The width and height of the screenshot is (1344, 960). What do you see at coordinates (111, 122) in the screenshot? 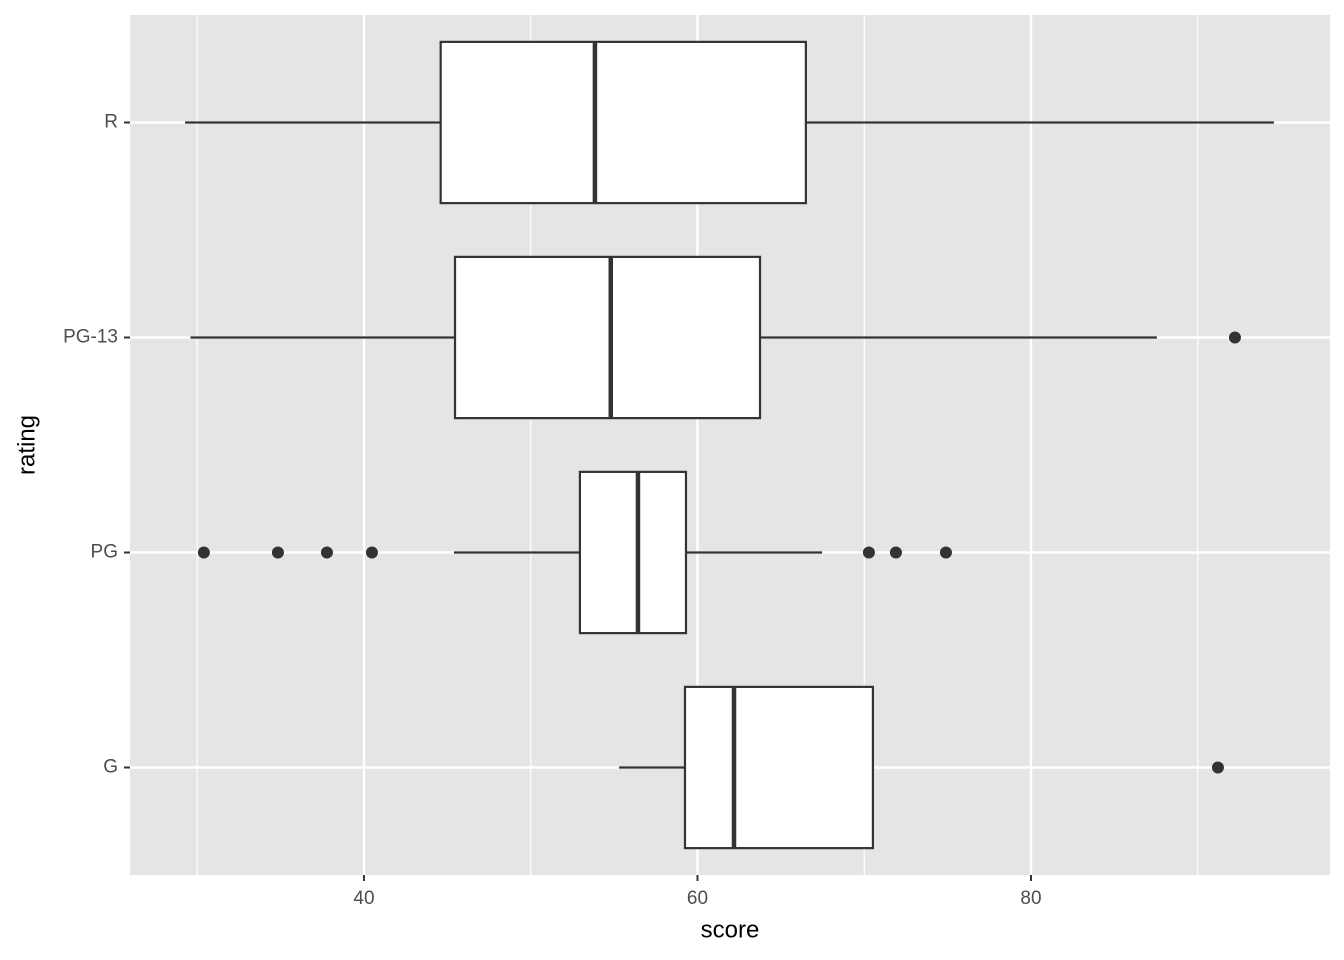
I see `y-tick-label: R` at bounding box center [111, 122].